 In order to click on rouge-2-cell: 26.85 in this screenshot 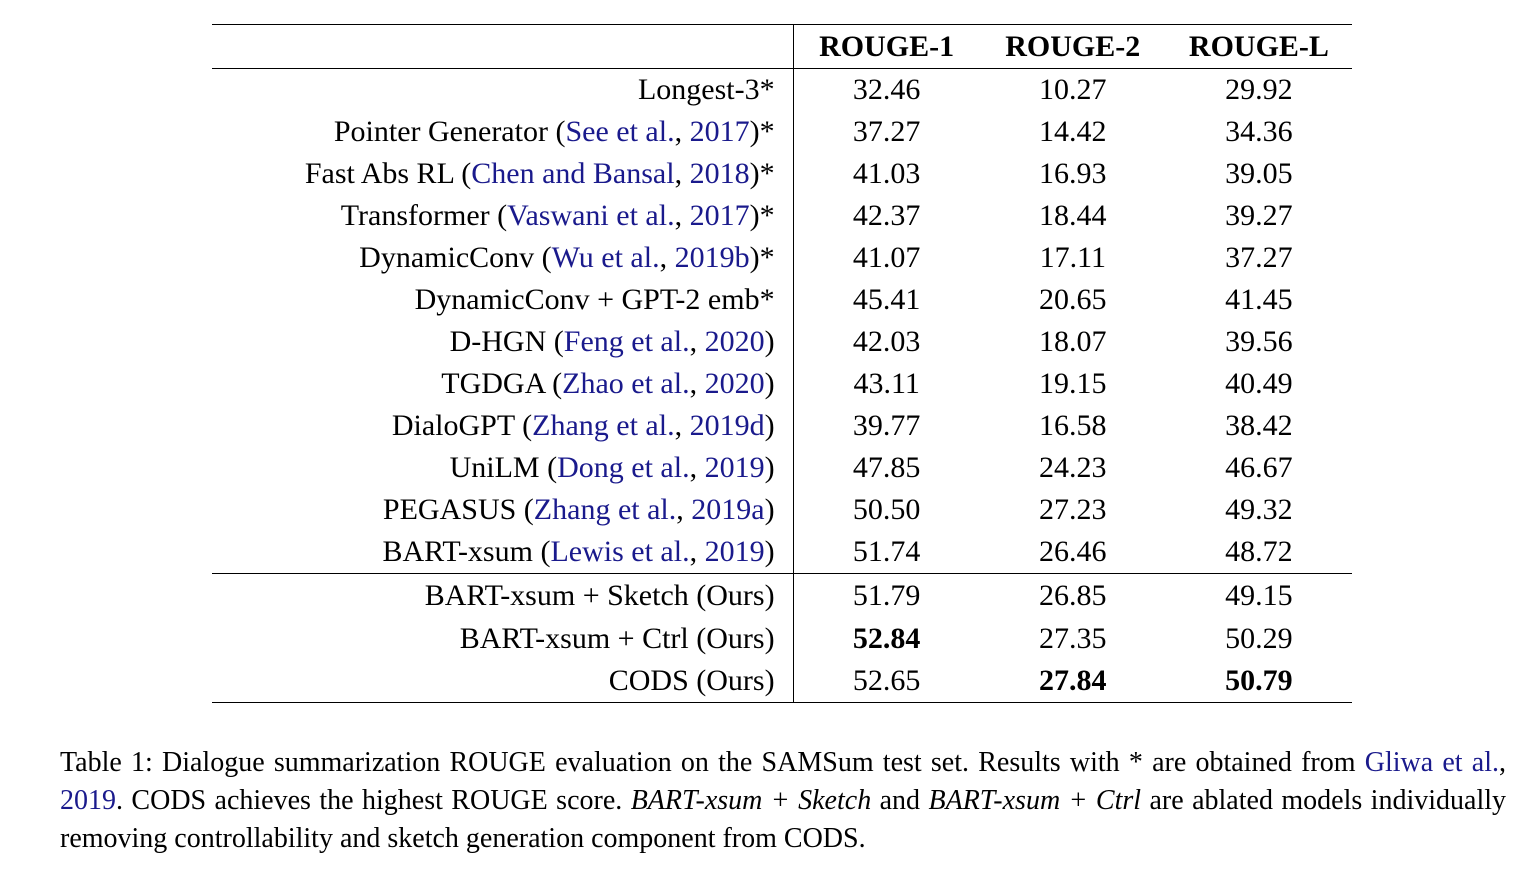, I will do `click(1072, 595)`.